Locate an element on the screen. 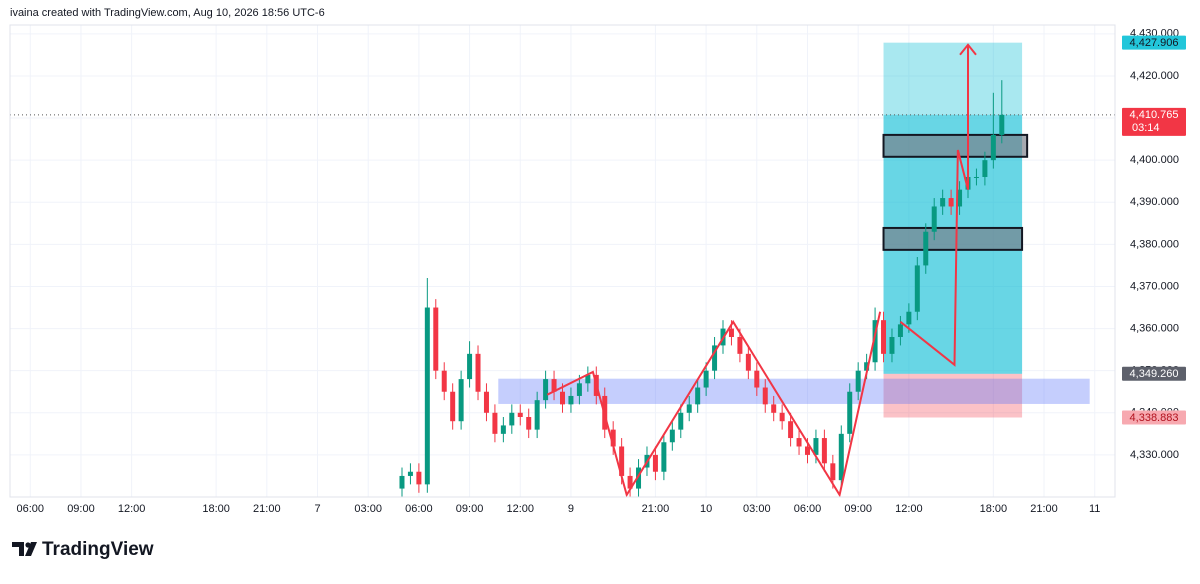 This screenshot has height=584, width=1200. brand-name: TradingView is located at coordinates (98, 549).